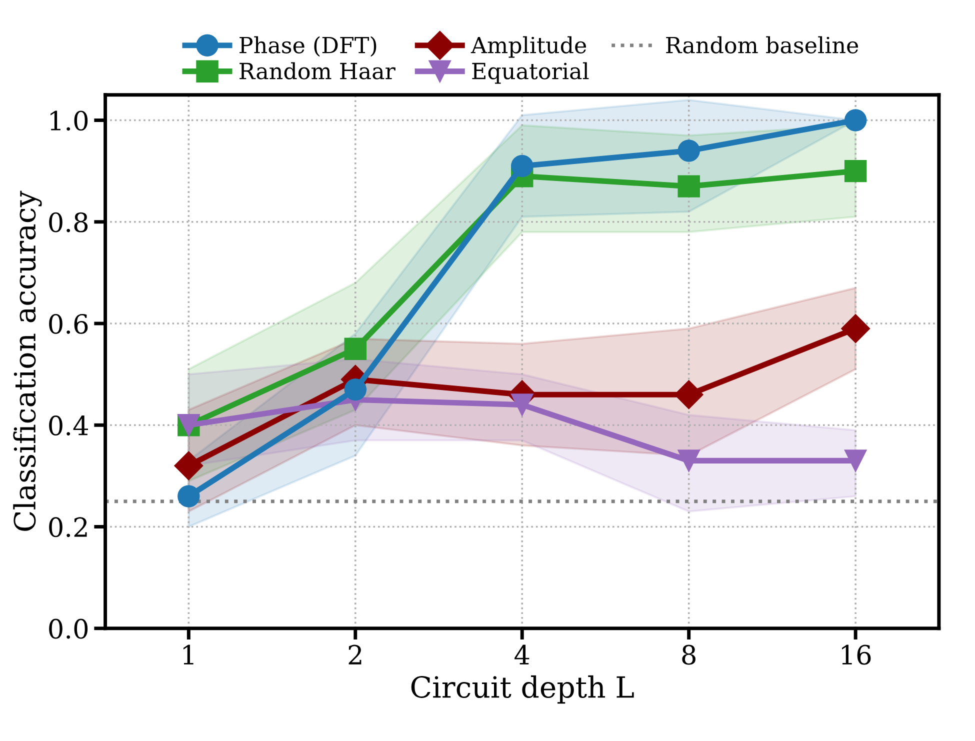  I want to click on y-tick-label: 0.8, so click(68, 222).